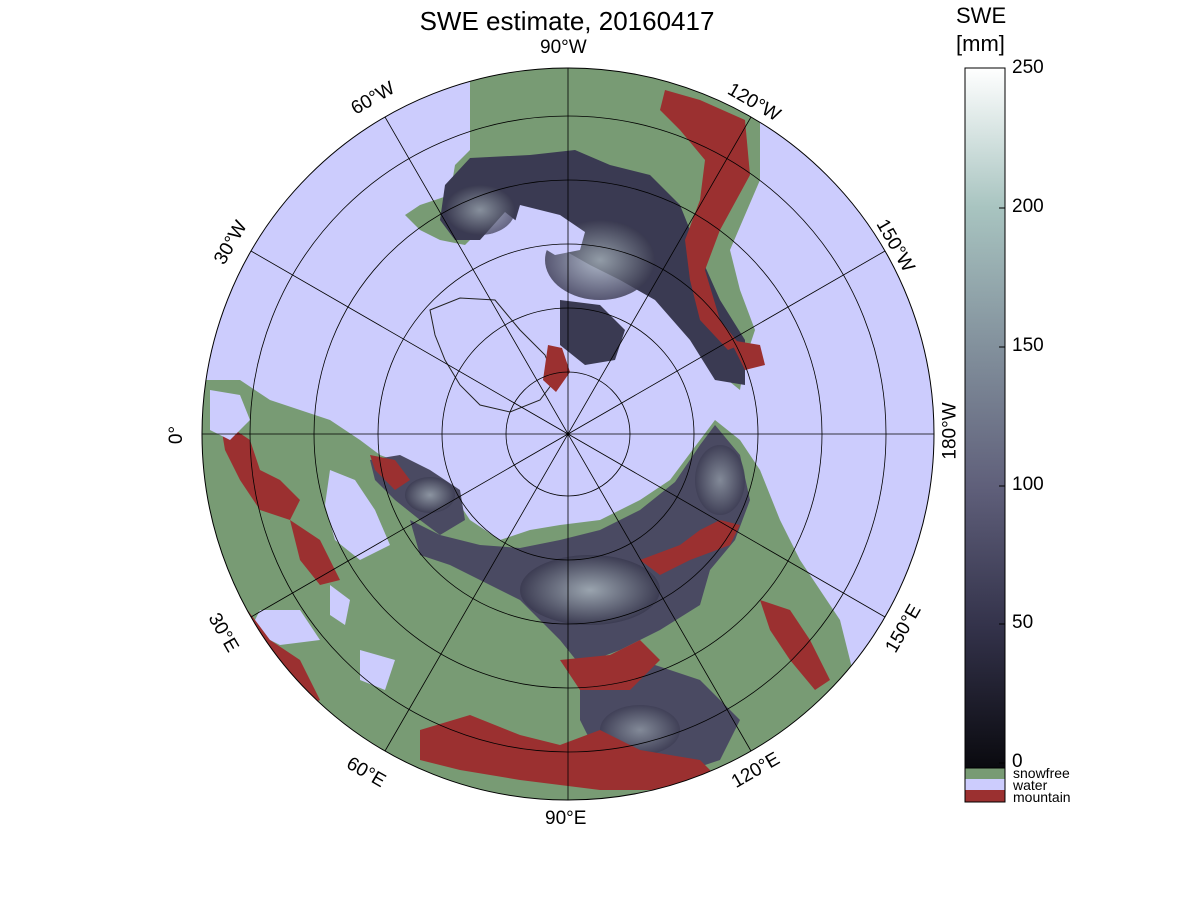 The width and height of the screenshot is (1200, 900). What do you see at coordinates (1041, 773) in the screenshot?
I see `category-label-snowfree: snowfree` at bounding box center [1041, 773].